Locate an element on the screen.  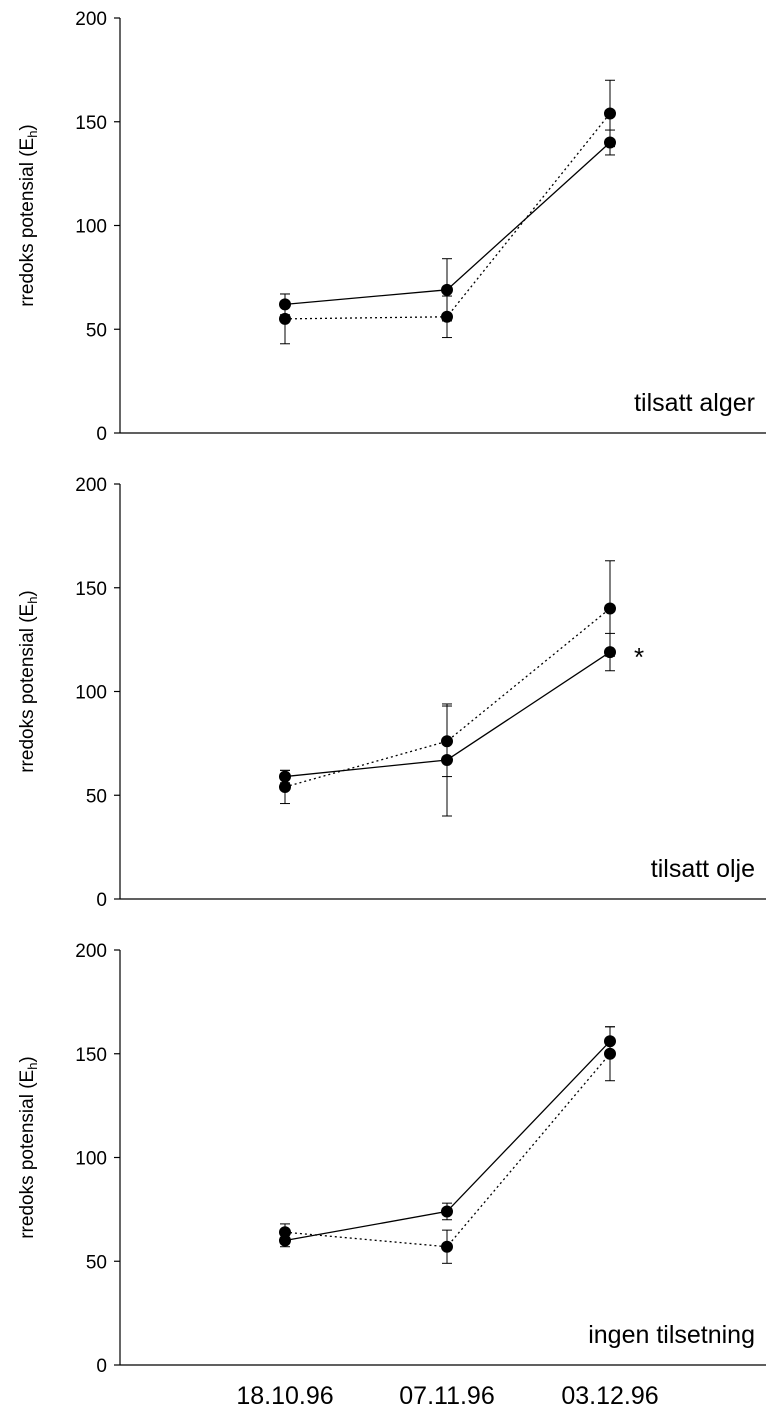
x-tick-label: 07.11.96 is located at coordinates (446, 1396).